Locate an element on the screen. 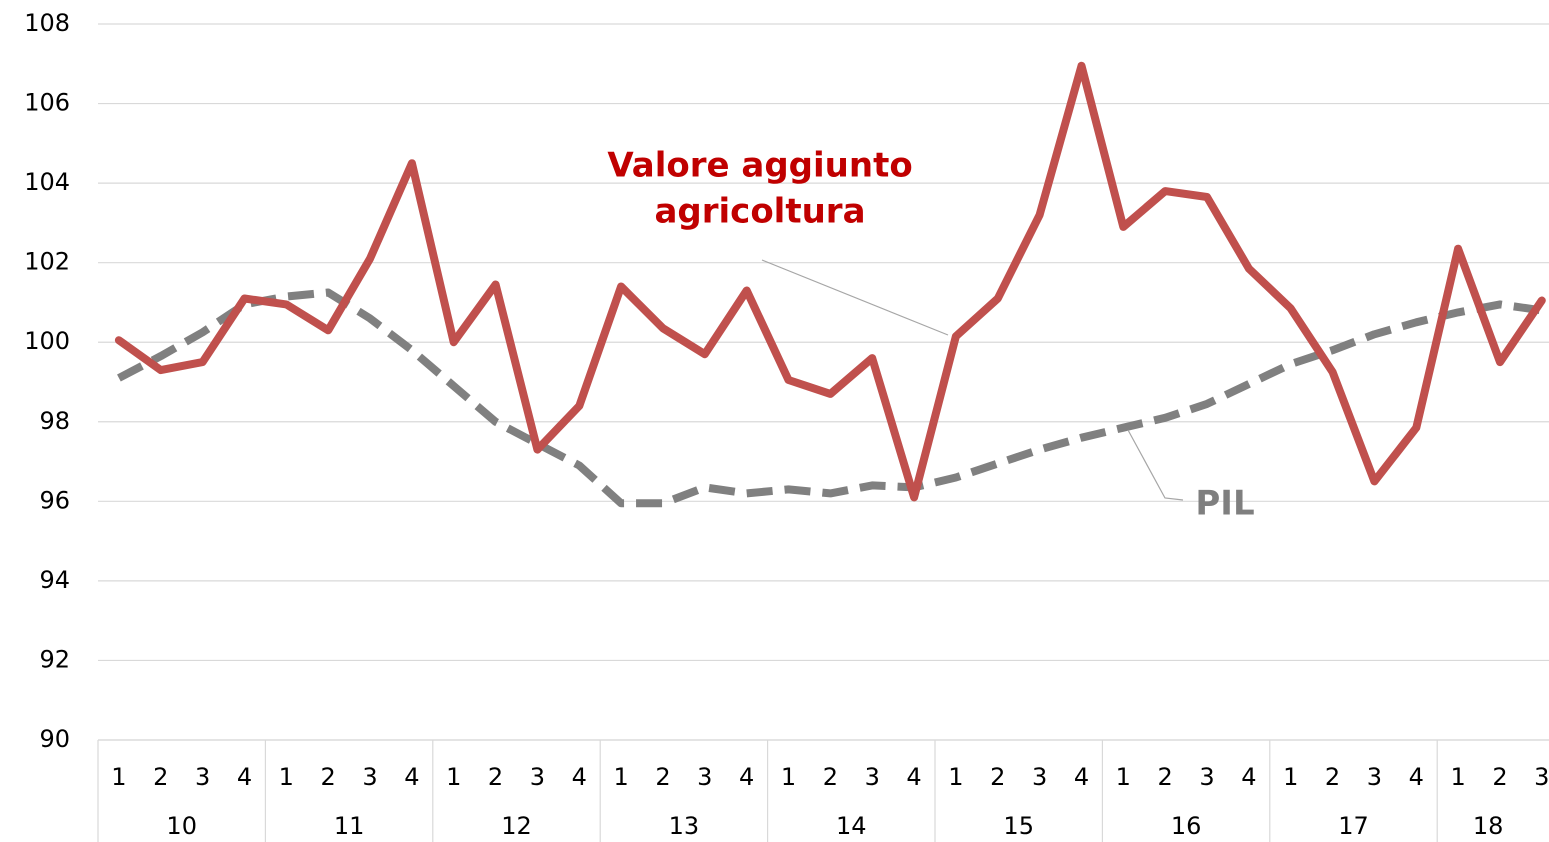 The height and width of the screenshot is (842, 1549). x-group-label: 12 is located at coordinates (516, 826).